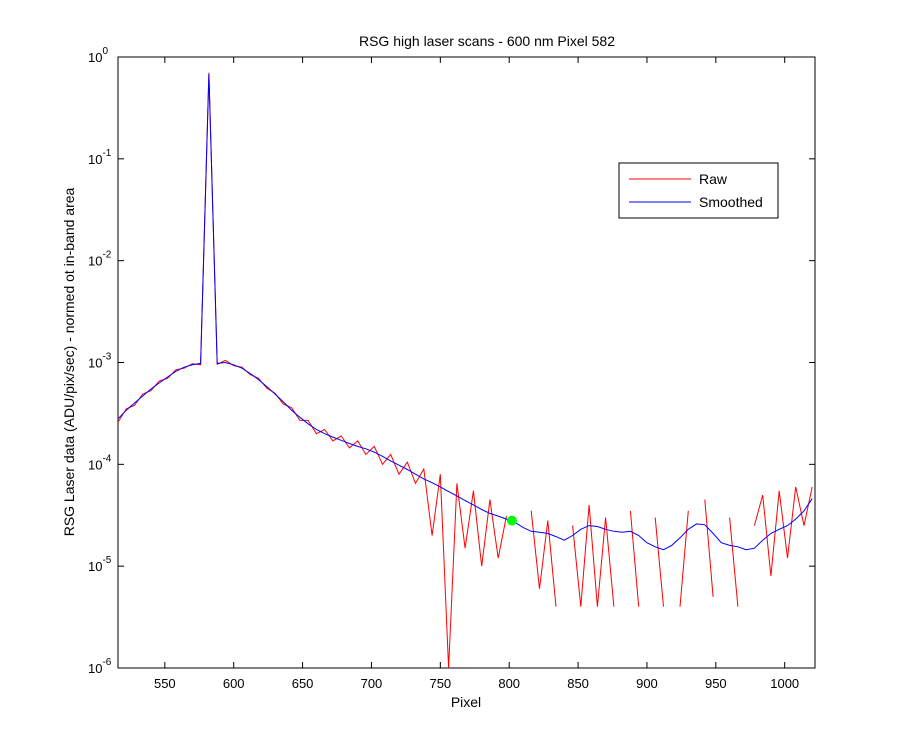 The width and height of the screenshot is (900, 755). I want to click on y-tick-label: 10⁰, so click(98, 55).